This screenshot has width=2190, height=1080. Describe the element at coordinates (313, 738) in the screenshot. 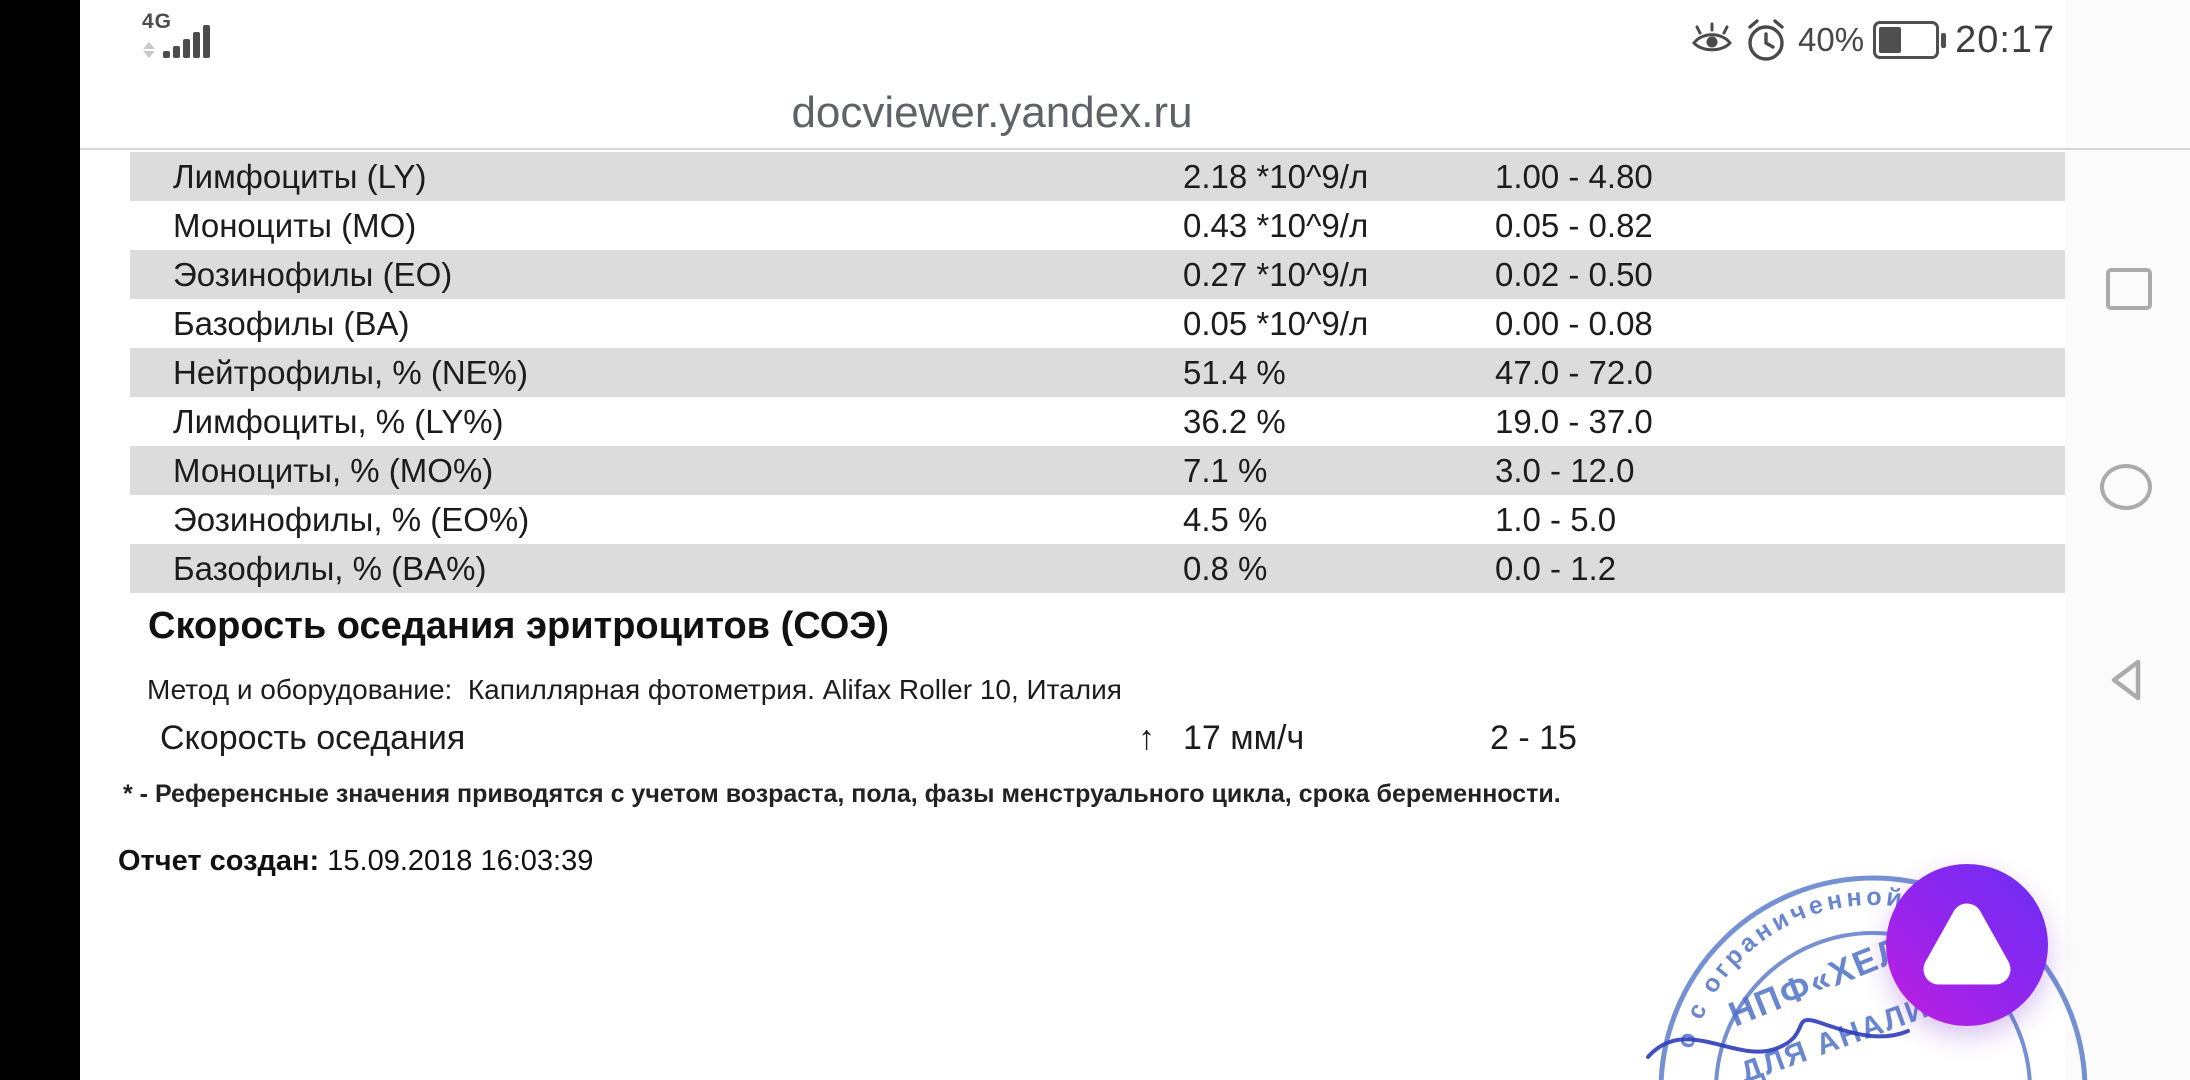

I see `analyte-name: Скорость оседания` at that location.